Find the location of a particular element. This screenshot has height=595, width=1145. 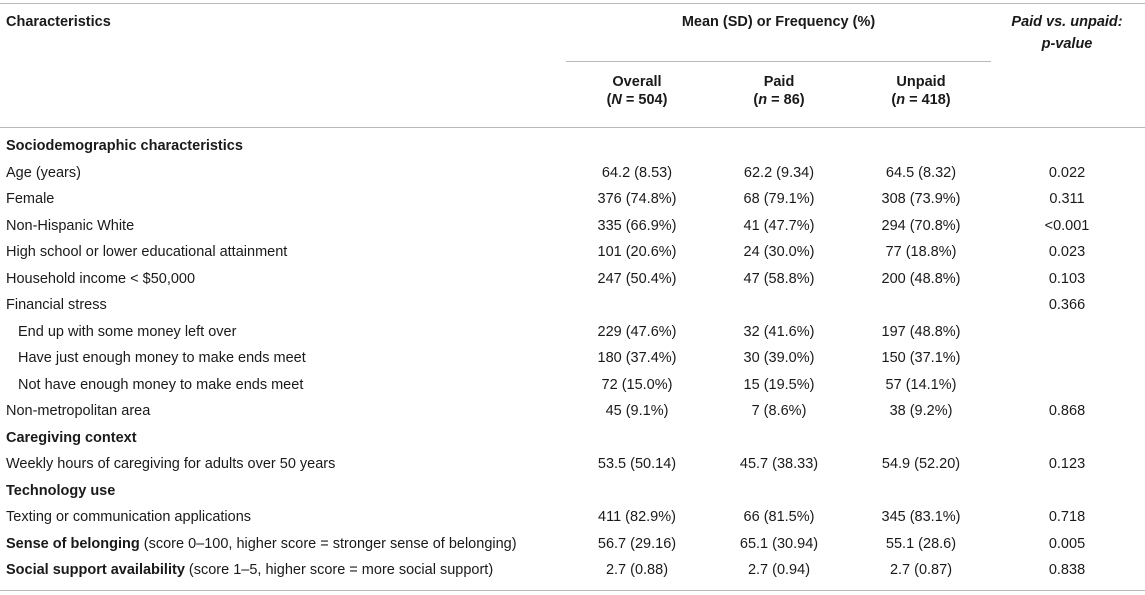

header-pvalue-line1: Paid vs. unpaid: is located at coordinates (1067, 22).